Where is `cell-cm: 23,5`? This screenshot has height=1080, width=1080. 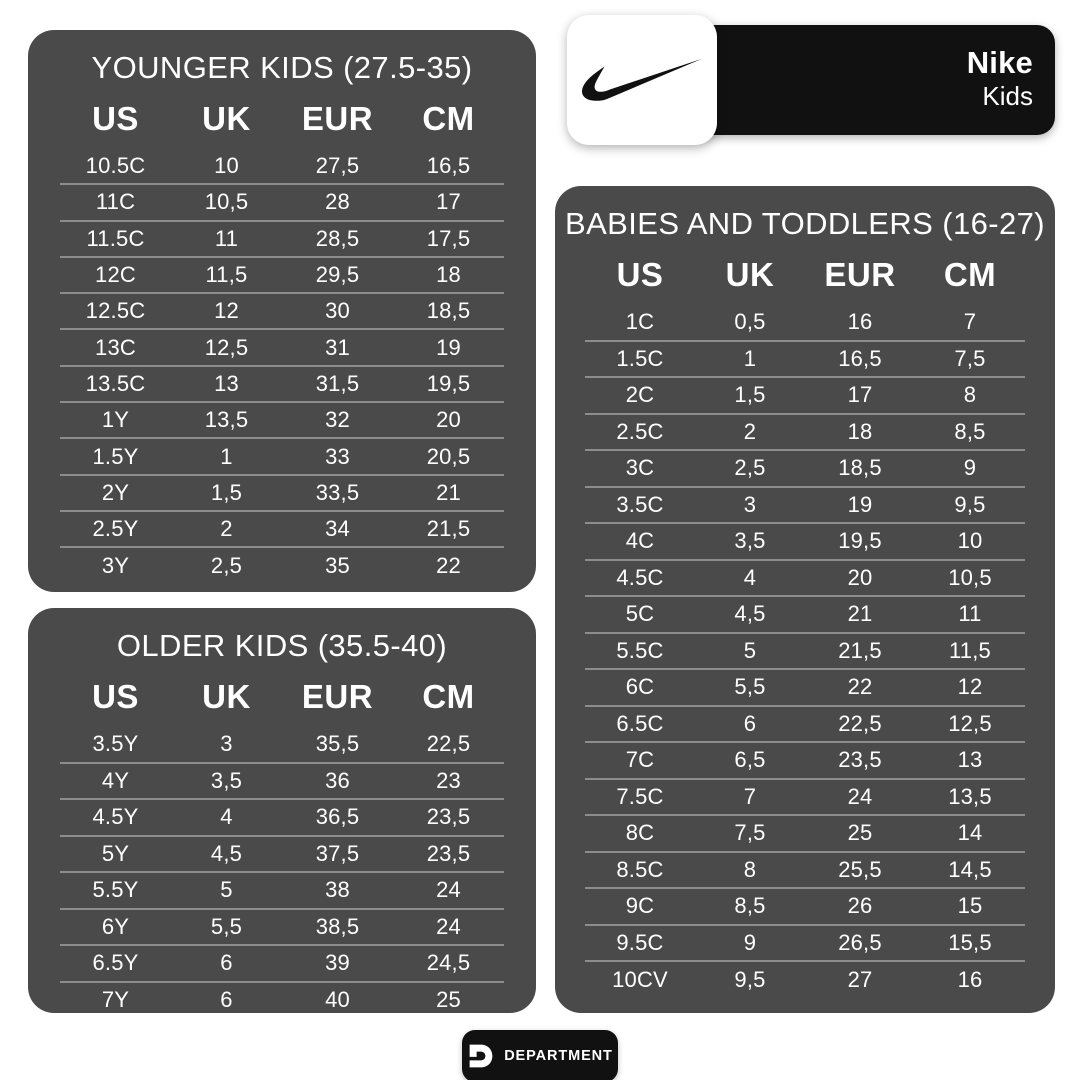
cell-cm: 23,5 is located at coordinates (448, 854).